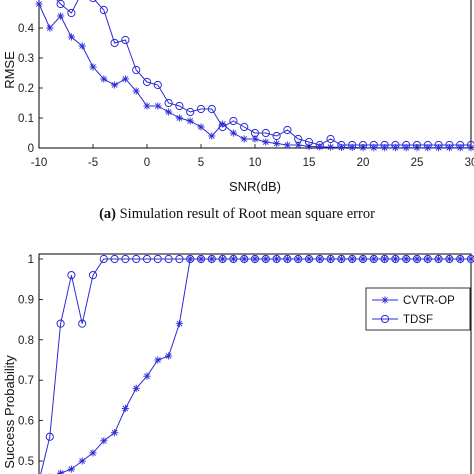 The image size is (474, 474). I want to click on success-y-ticks: 0.5 0.6 0.7 0.8 0.9 1, so click(30, 361).